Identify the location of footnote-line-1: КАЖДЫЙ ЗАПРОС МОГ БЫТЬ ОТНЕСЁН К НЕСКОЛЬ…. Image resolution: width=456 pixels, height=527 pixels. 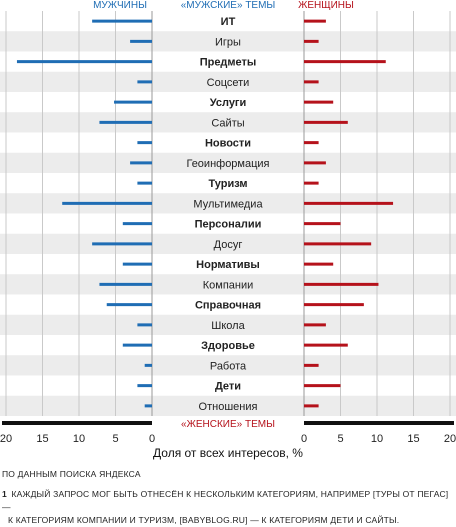
(225, 500).